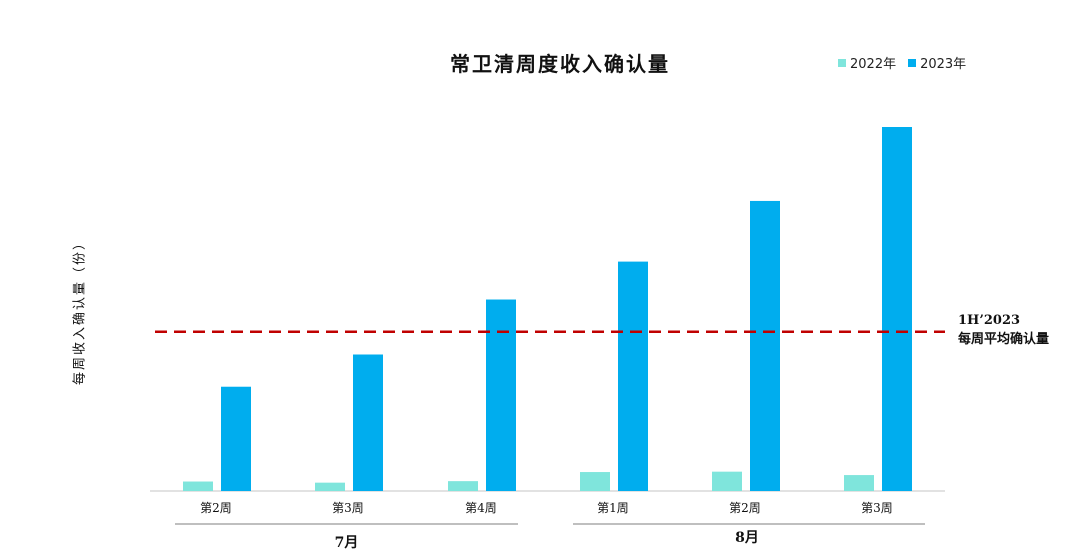 This screenshot has height=559, width=1080. What do you see at coordinates (873, 64) in the screenshot?
I see `legend-label-2022: 2022年` at bounding box center [873, 64].